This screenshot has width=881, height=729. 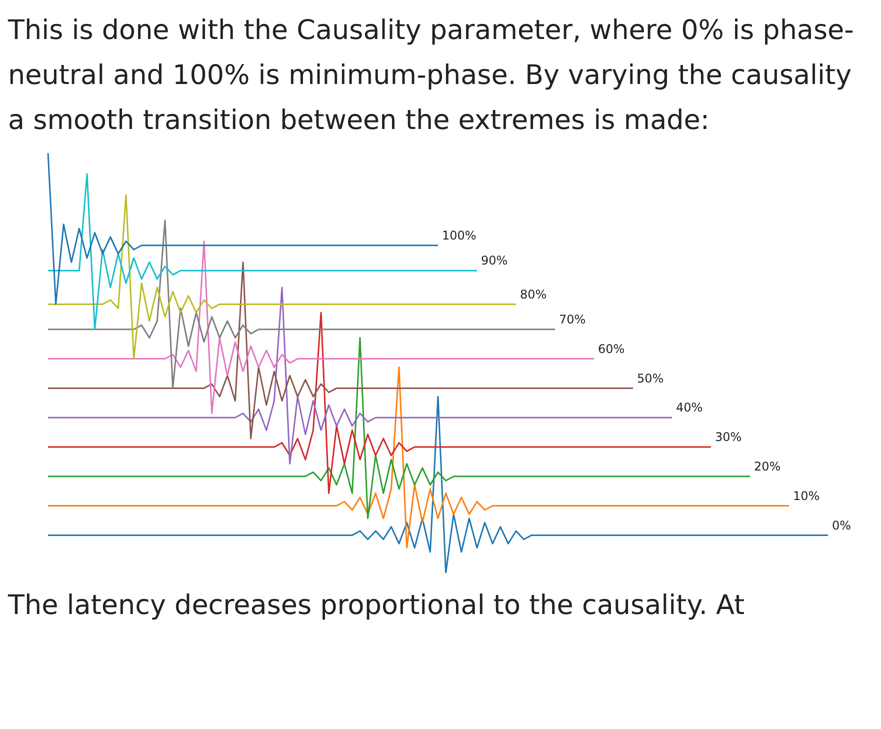 I want to click on series-label: 40%, so click(x=689, y=407).